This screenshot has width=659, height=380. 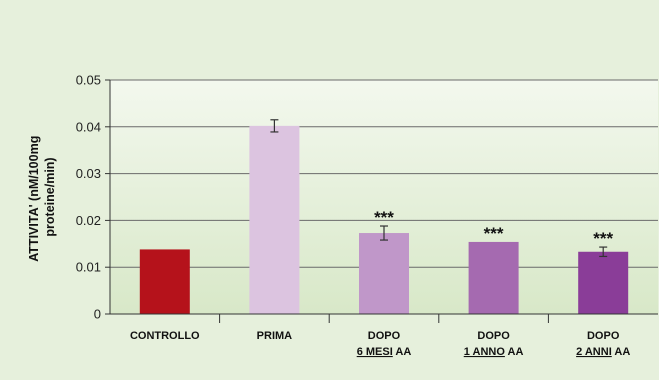 I want to click on x-category-sublabel: 2 ANNI AA, so click(x=603, y=352).